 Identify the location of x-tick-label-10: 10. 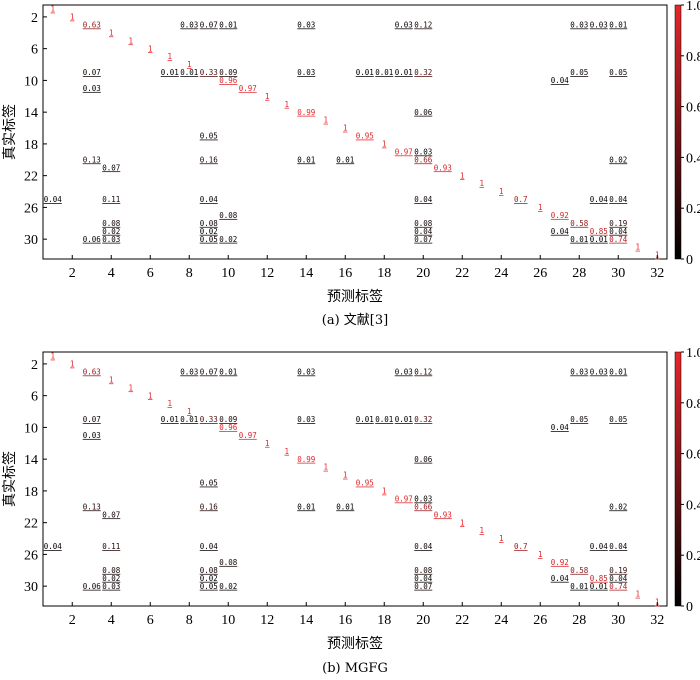
(228, 273).